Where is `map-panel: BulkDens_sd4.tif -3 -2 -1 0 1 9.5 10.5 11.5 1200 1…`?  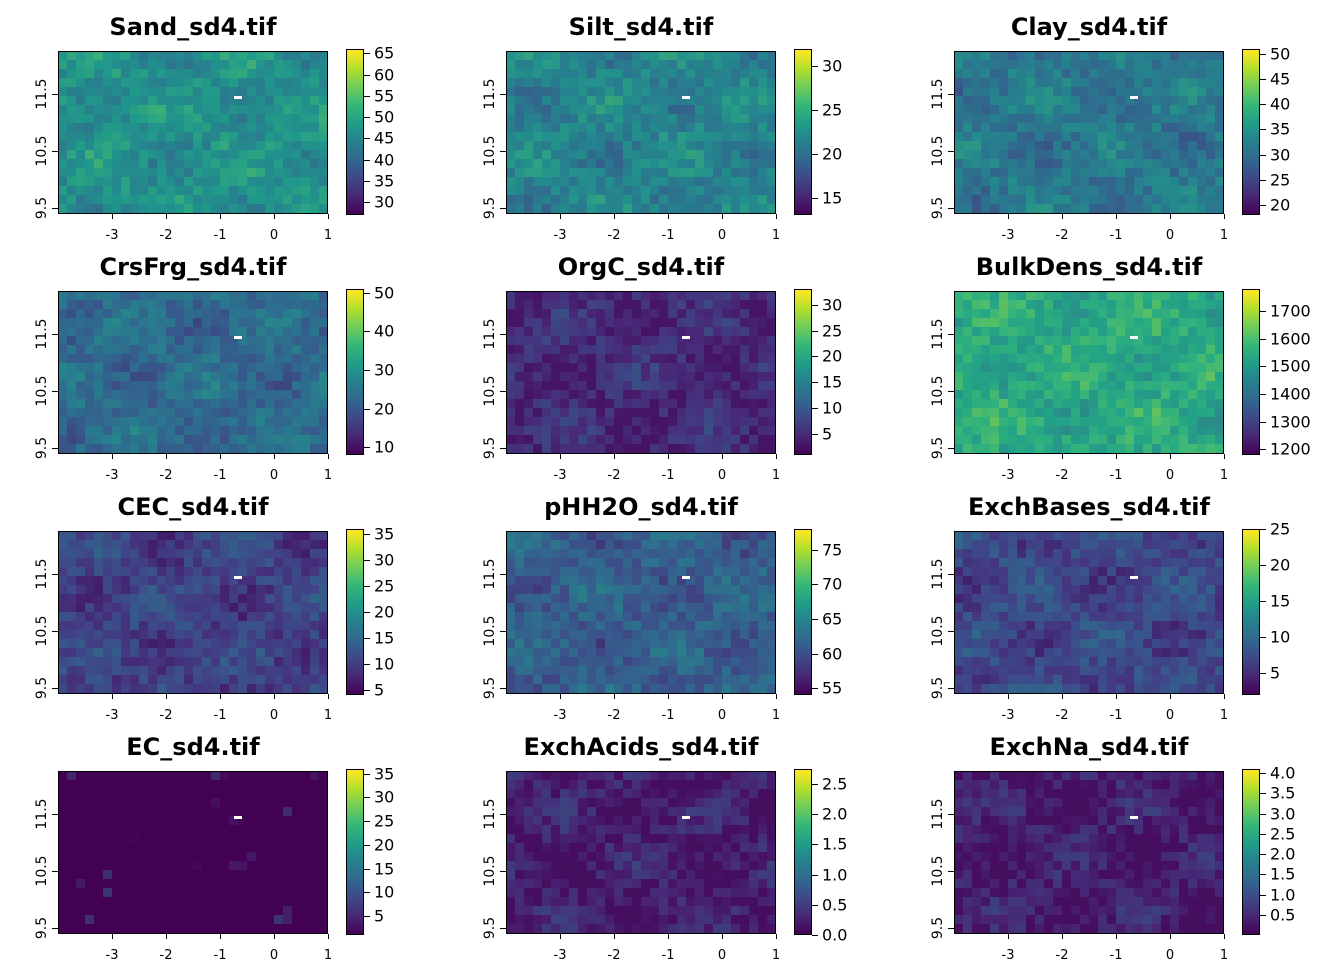 map-panel: BulkDens_sd4.tif -3 -2 -1 0 1 9.5 10.5 11.5 1200 1… is located at coordinates (1120, 361).